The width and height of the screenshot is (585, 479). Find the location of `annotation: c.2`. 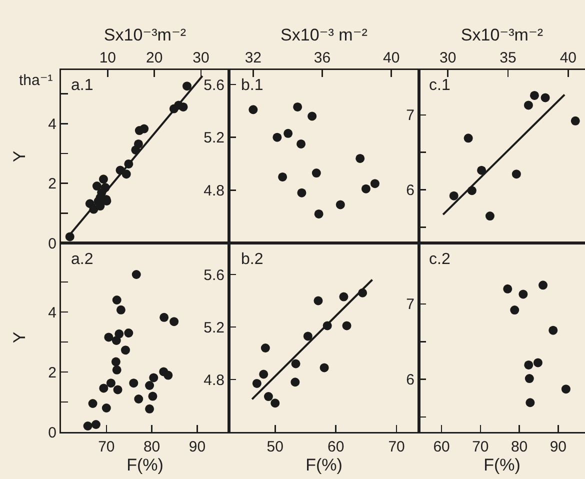

annotation: c.2 is located at coordinates (439, 259).